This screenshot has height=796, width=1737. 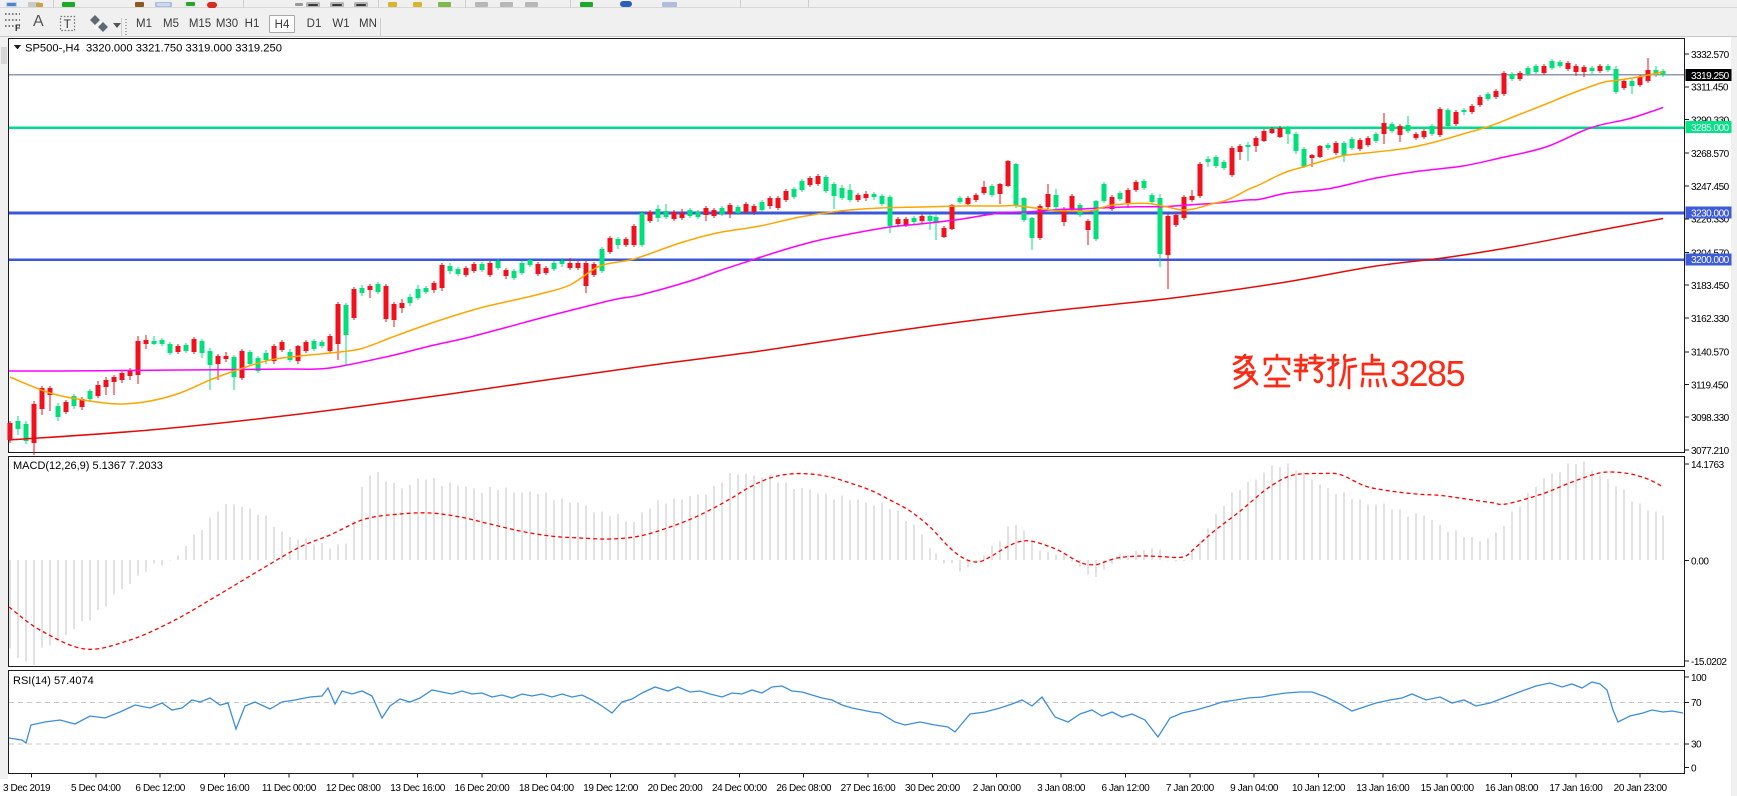 What do you see at coordinates (1710, 187) in the screenshot?
I see `svg-text: 3247.450` at bounding box center [1710, 187].